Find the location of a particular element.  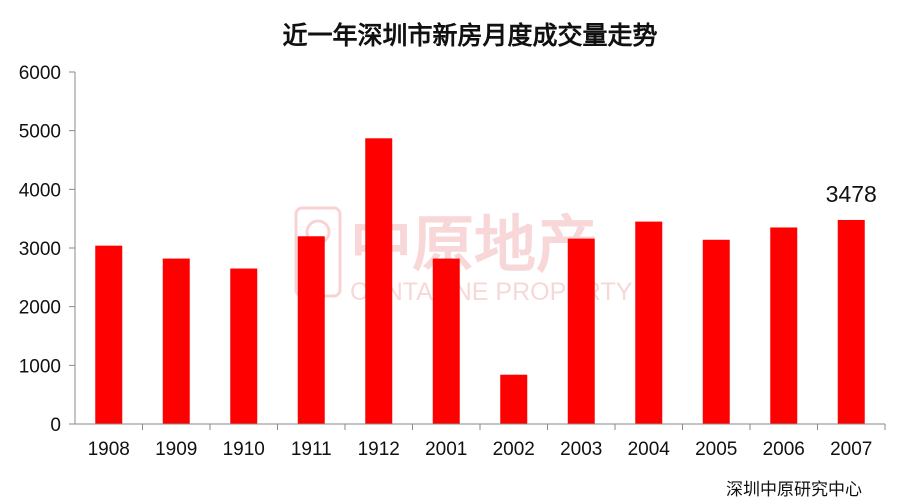

chart-title: 近一年深圳市新房月度成交量走势 is located at coordinates (469, 35).